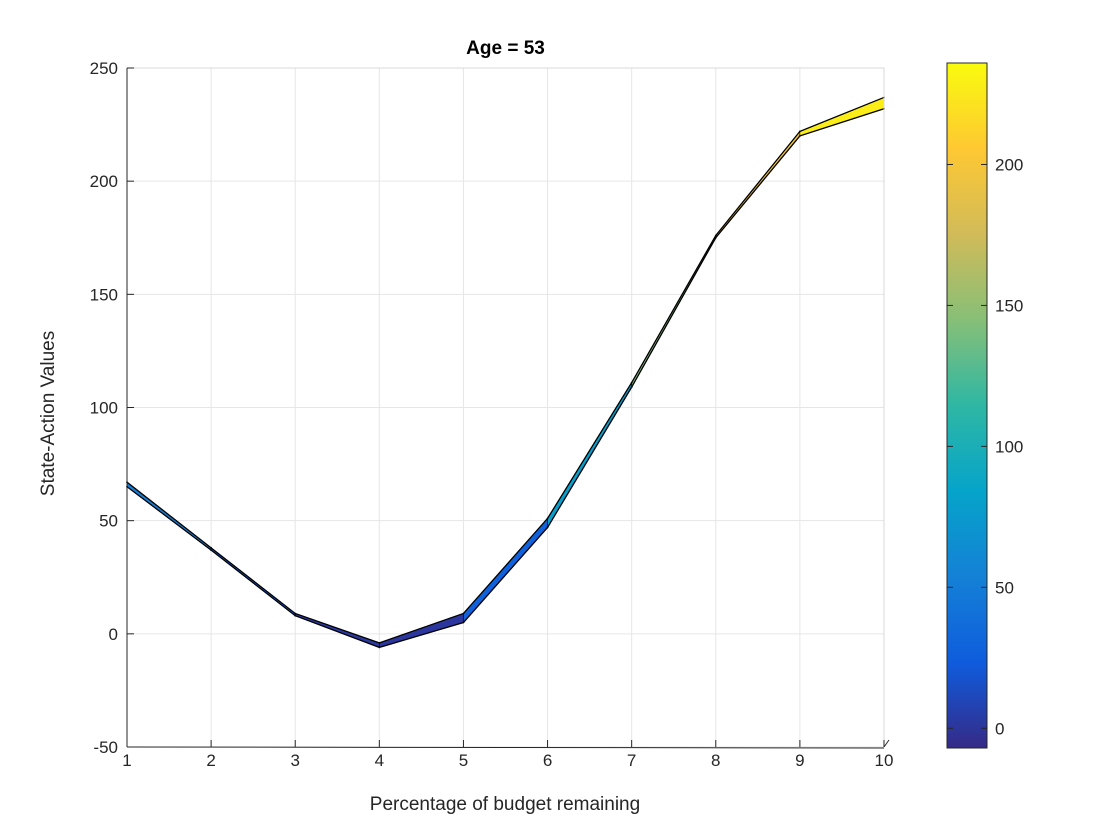 The image size is (1120, 840). I want to click on colorbar-tick-label: 150, so click(1009, 305).